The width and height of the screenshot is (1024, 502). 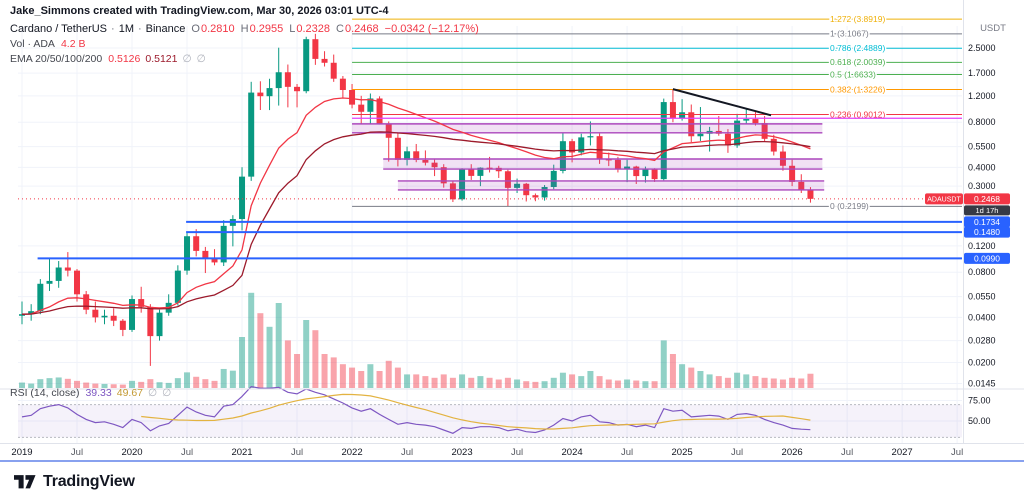 I want to click on axis-currency-label: USDT, so click(x=993, y=28).